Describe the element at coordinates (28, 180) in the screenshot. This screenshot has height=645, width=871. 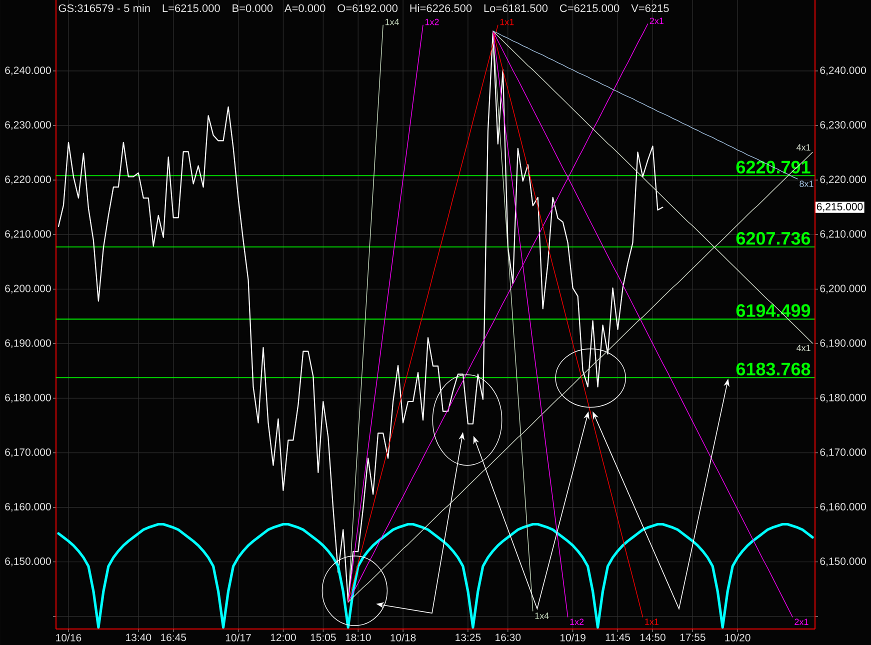
I see `y-tick-label: 6,220.000` at that location.